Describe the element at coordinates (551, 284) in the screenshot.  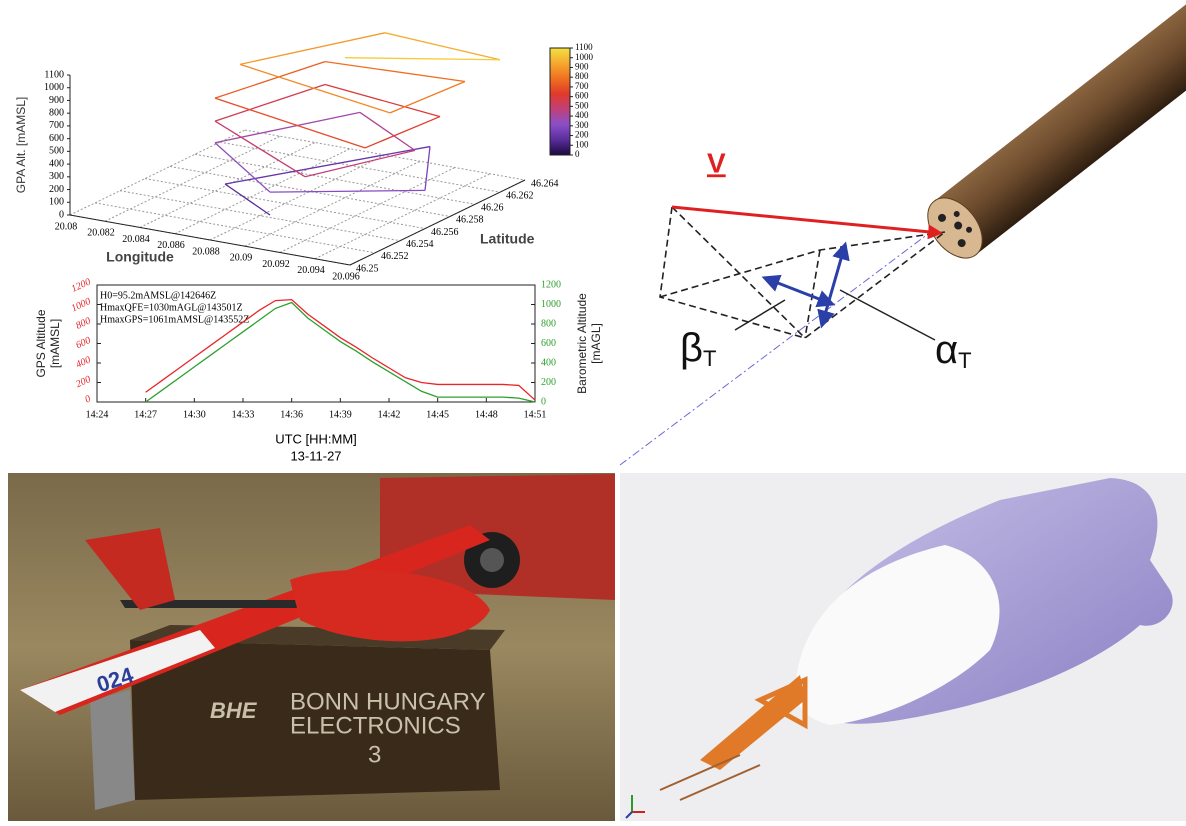
I see `y2-tick-label: 1200` at that location.